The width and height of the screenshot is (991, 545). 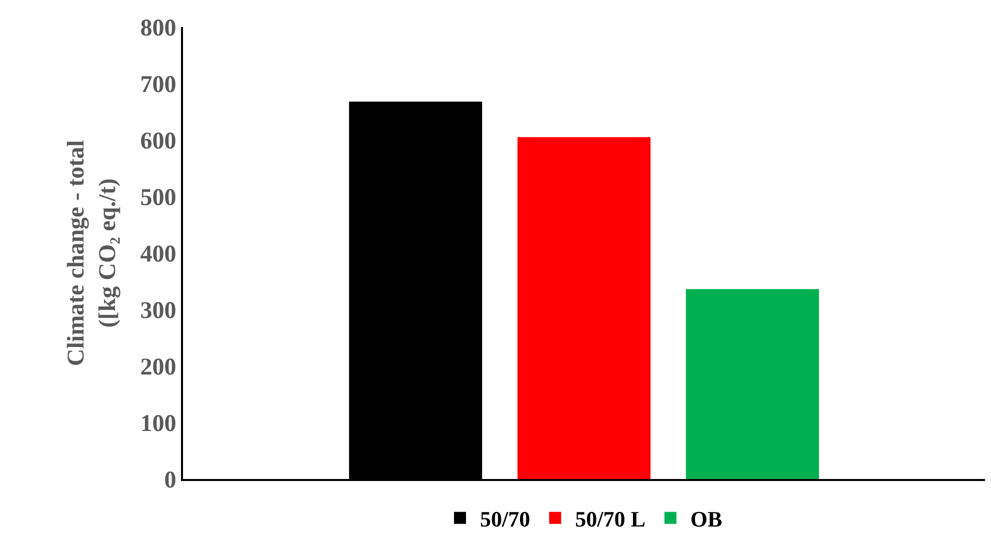 What do you see at coordinates (706, 519) in the screenshot?
I see `legend-label: OB` at bounding box center [706, 519].